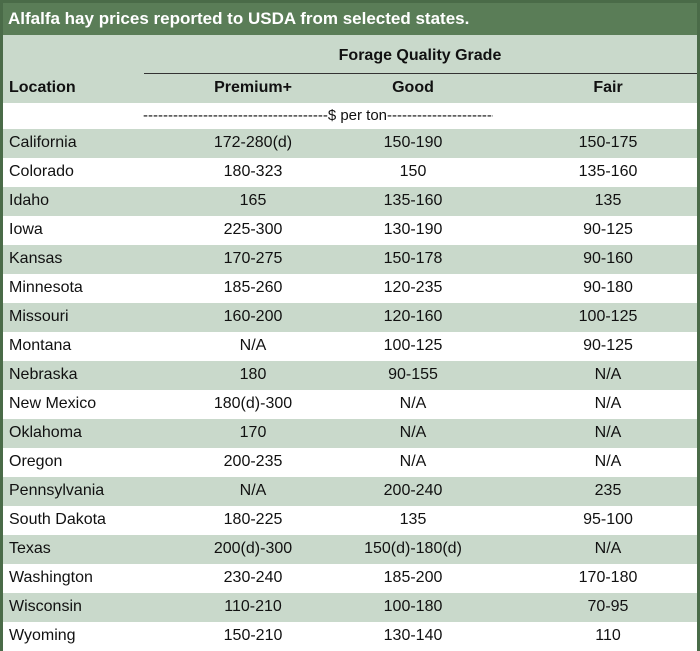  Describe the element at coordinates (253, 142) in the screenshot. I see `cell-premium: 172-280(d)` at that location.